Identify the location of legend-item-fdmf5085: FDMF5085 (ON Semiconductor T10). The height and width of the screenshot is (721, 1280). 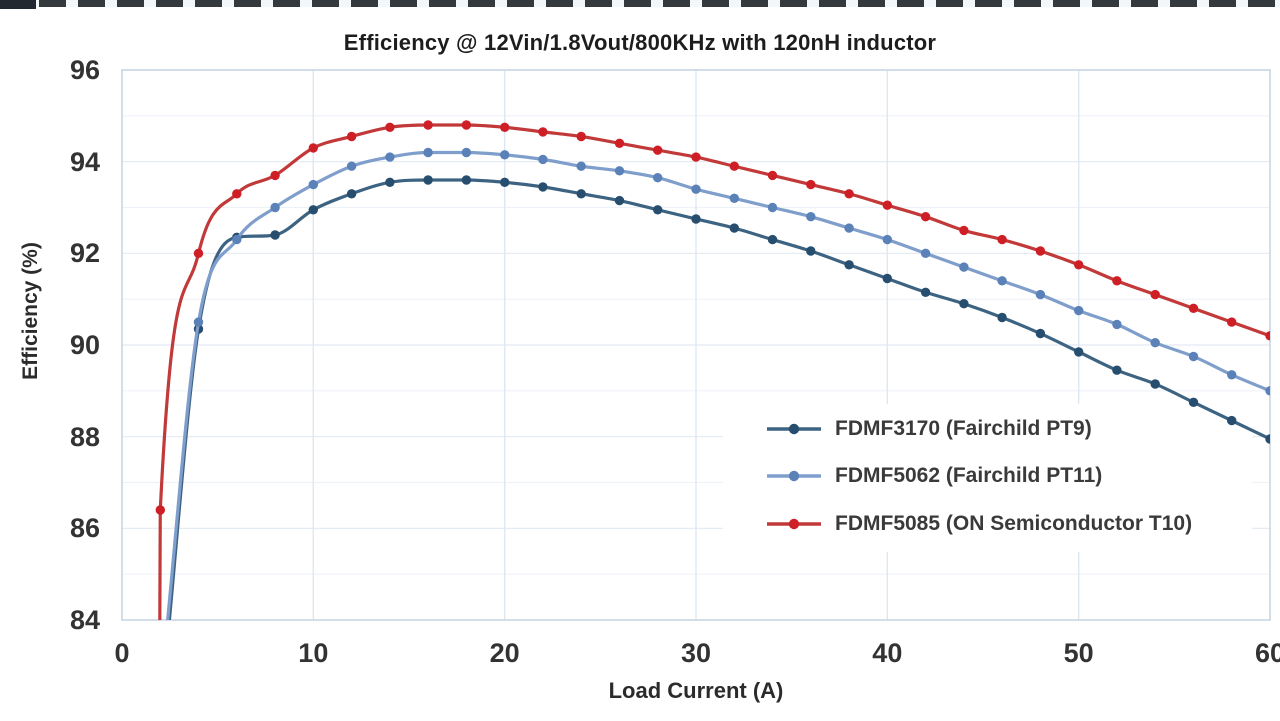
(979, 524).